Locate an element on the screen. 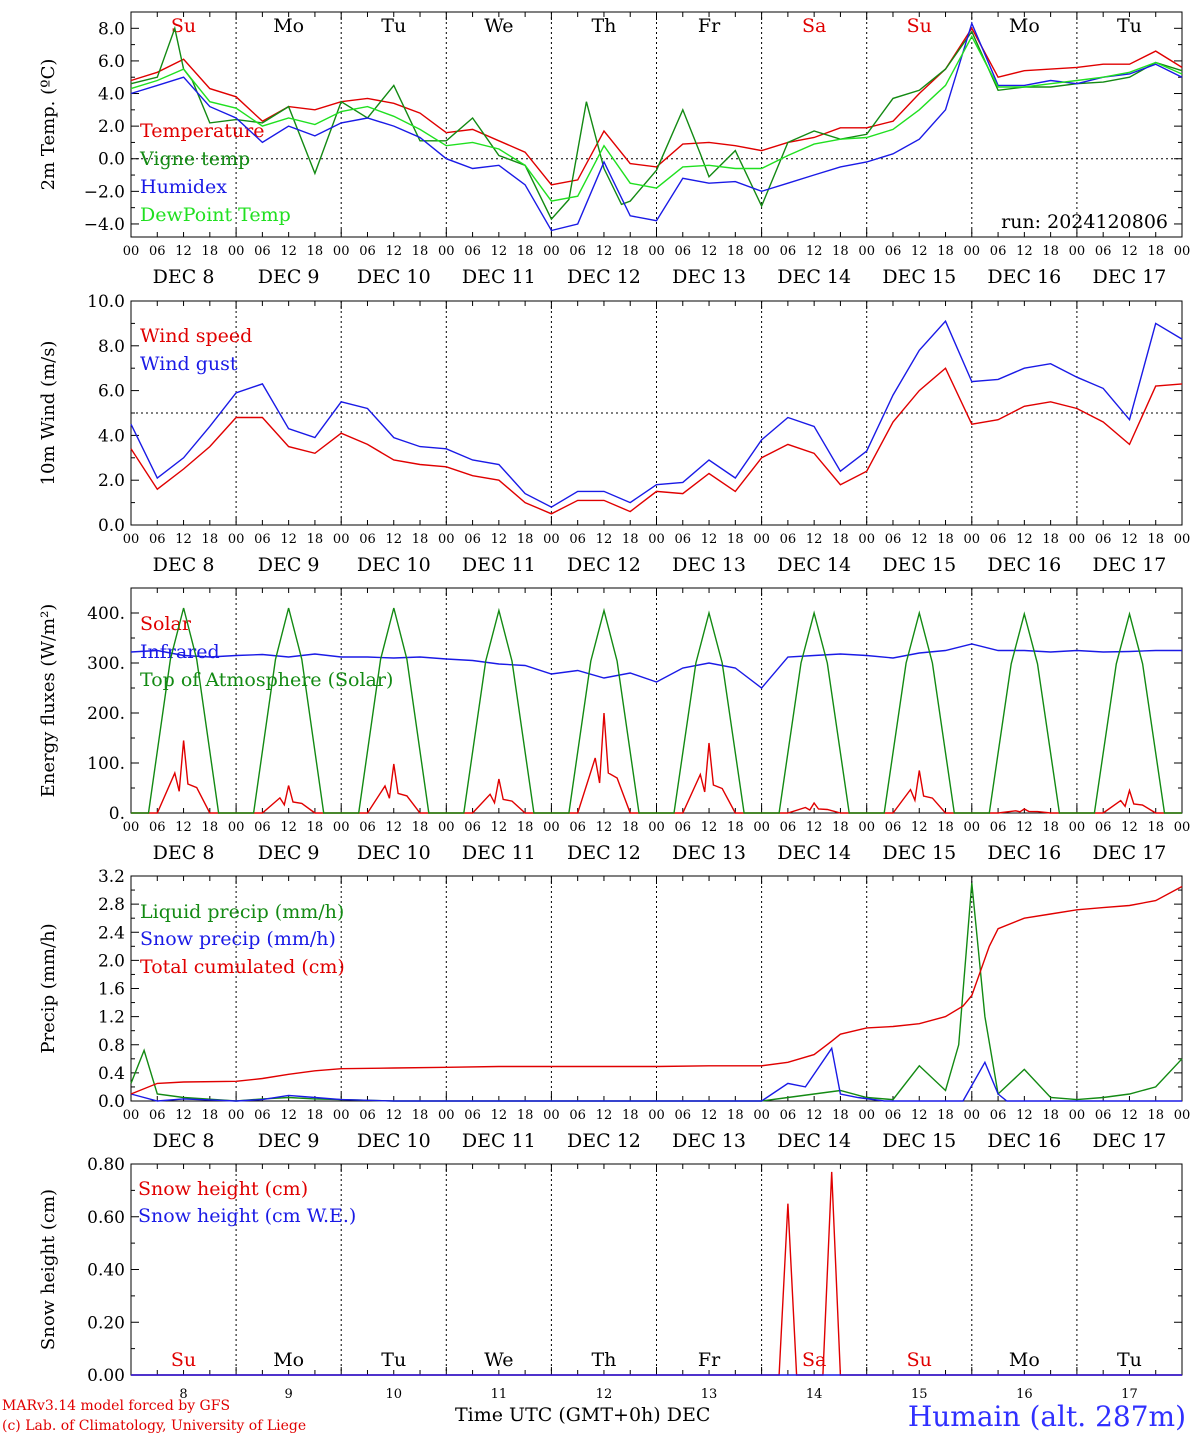  series-line-top-of-atmosphere-solar- is located at coordinates (656, 710).